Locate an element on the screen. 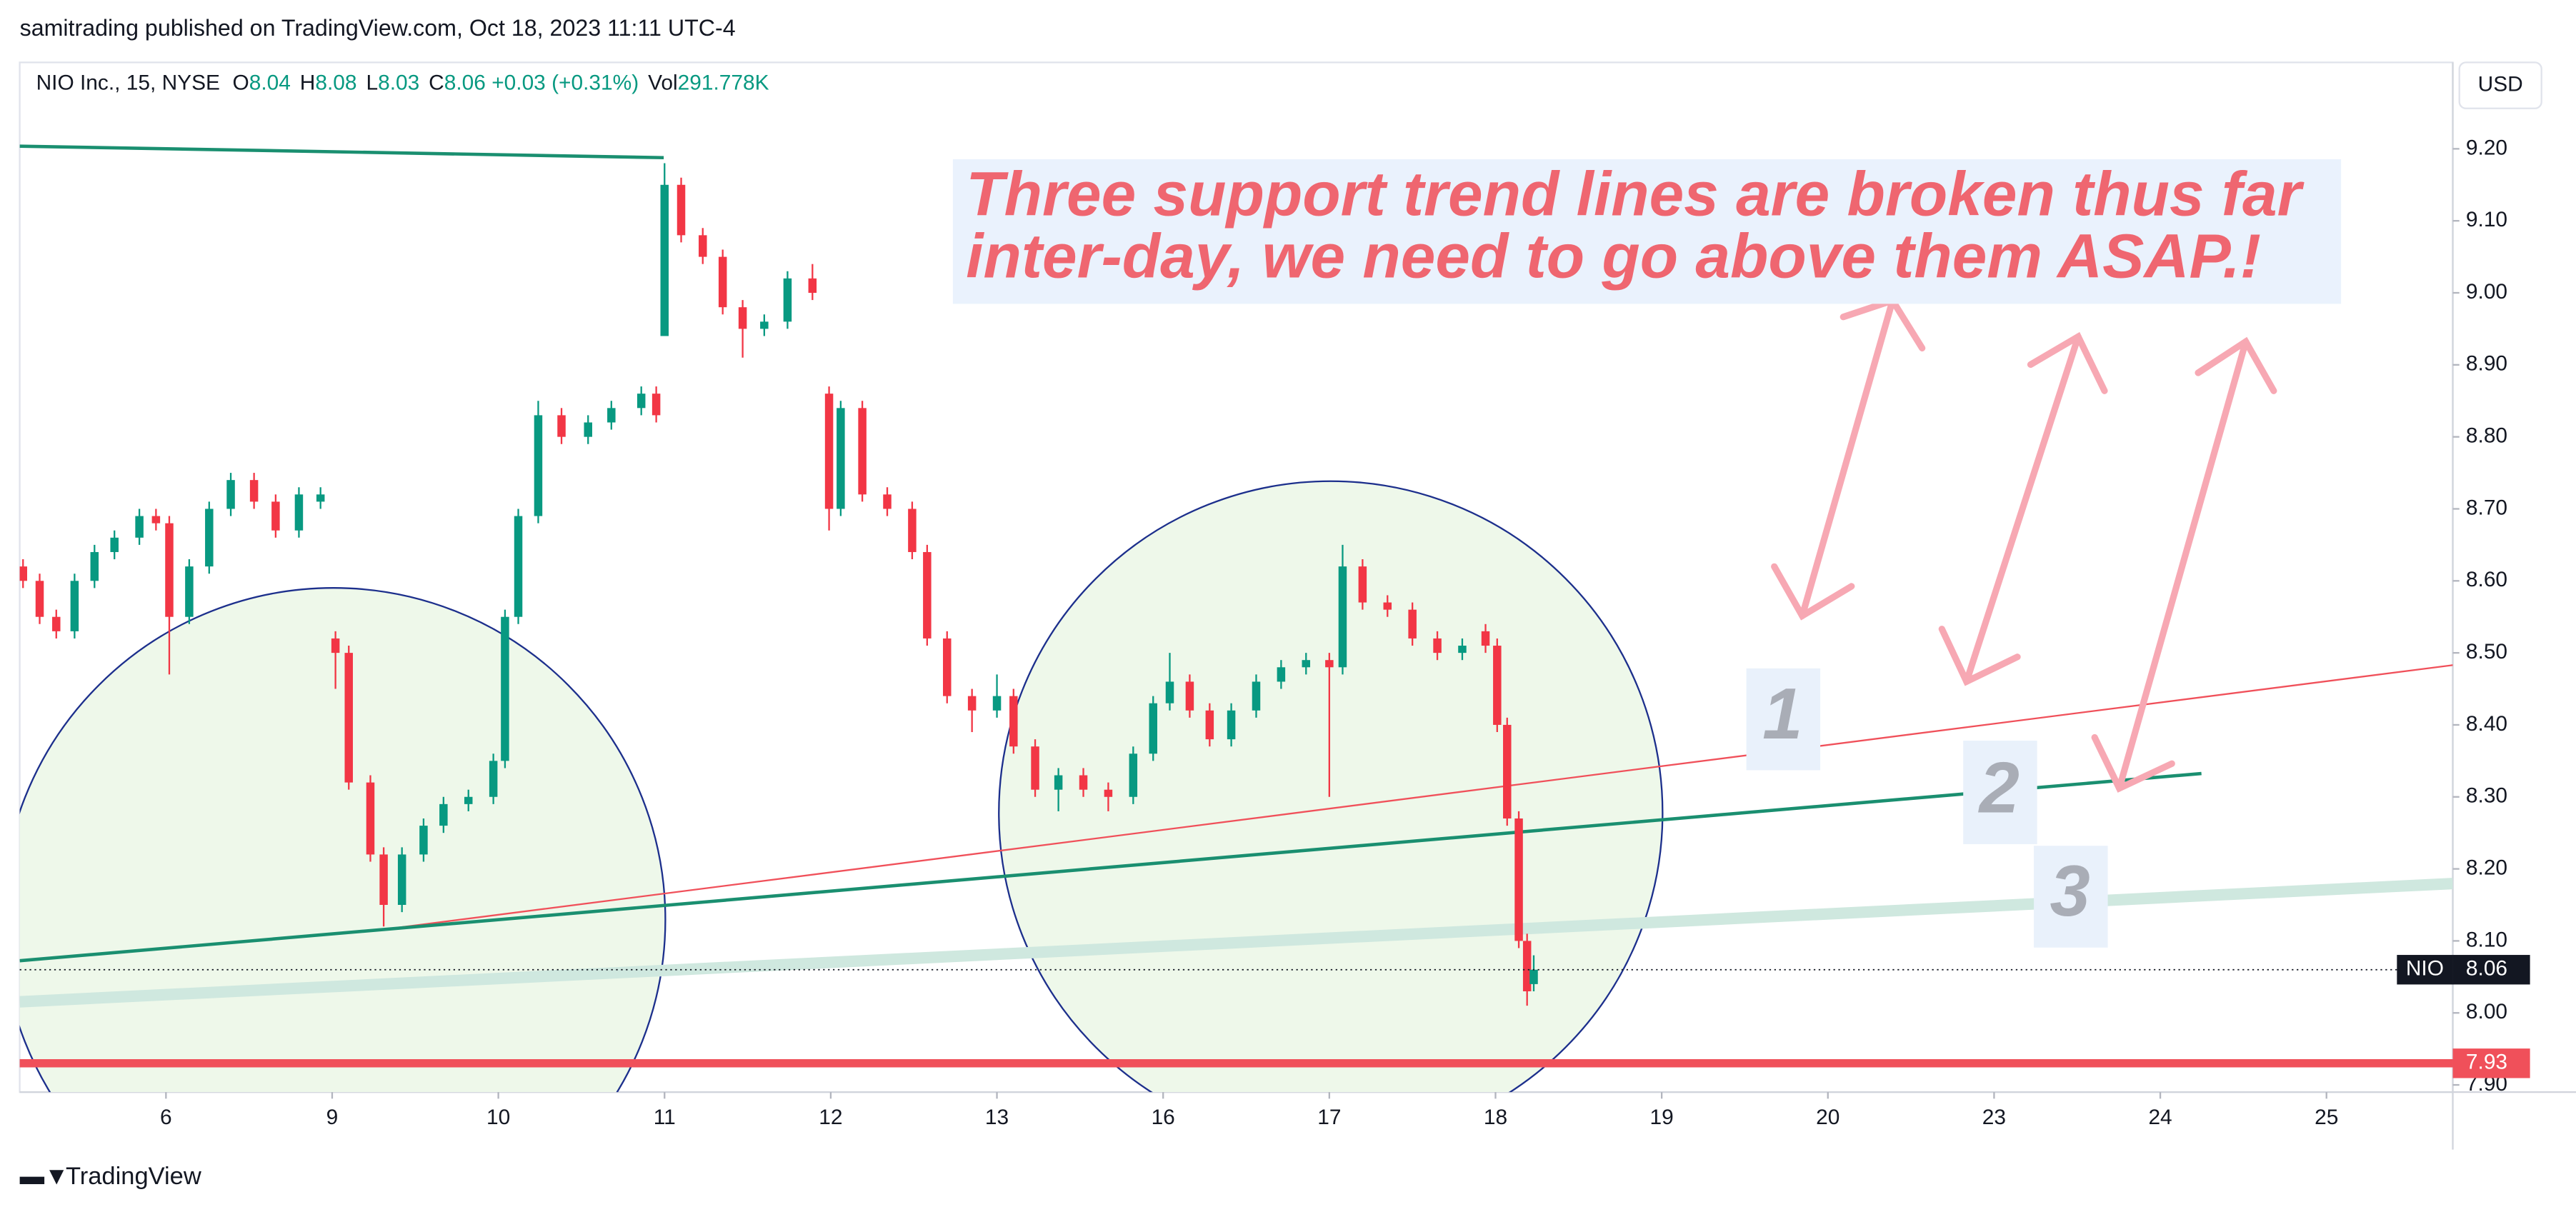  legend-value: 8.03 is located at coordinates (398, 82).